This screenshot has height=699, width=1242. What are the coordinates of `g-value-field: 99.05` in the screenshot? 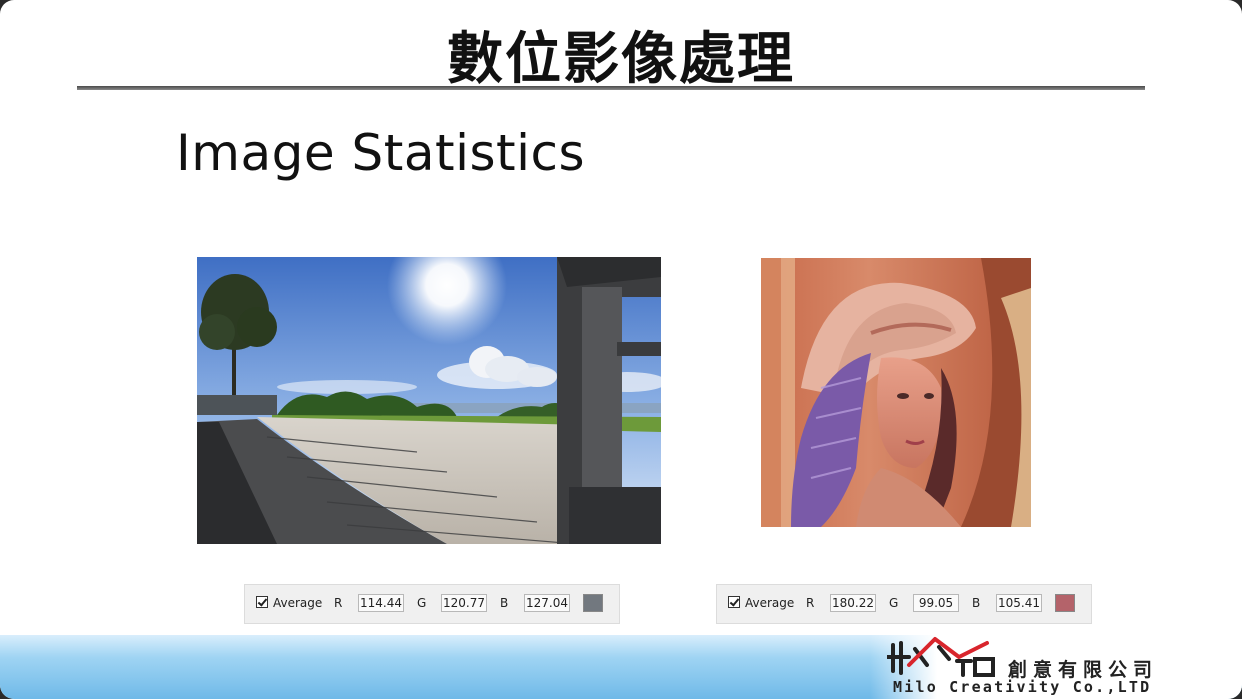 It's located at (936, 603).